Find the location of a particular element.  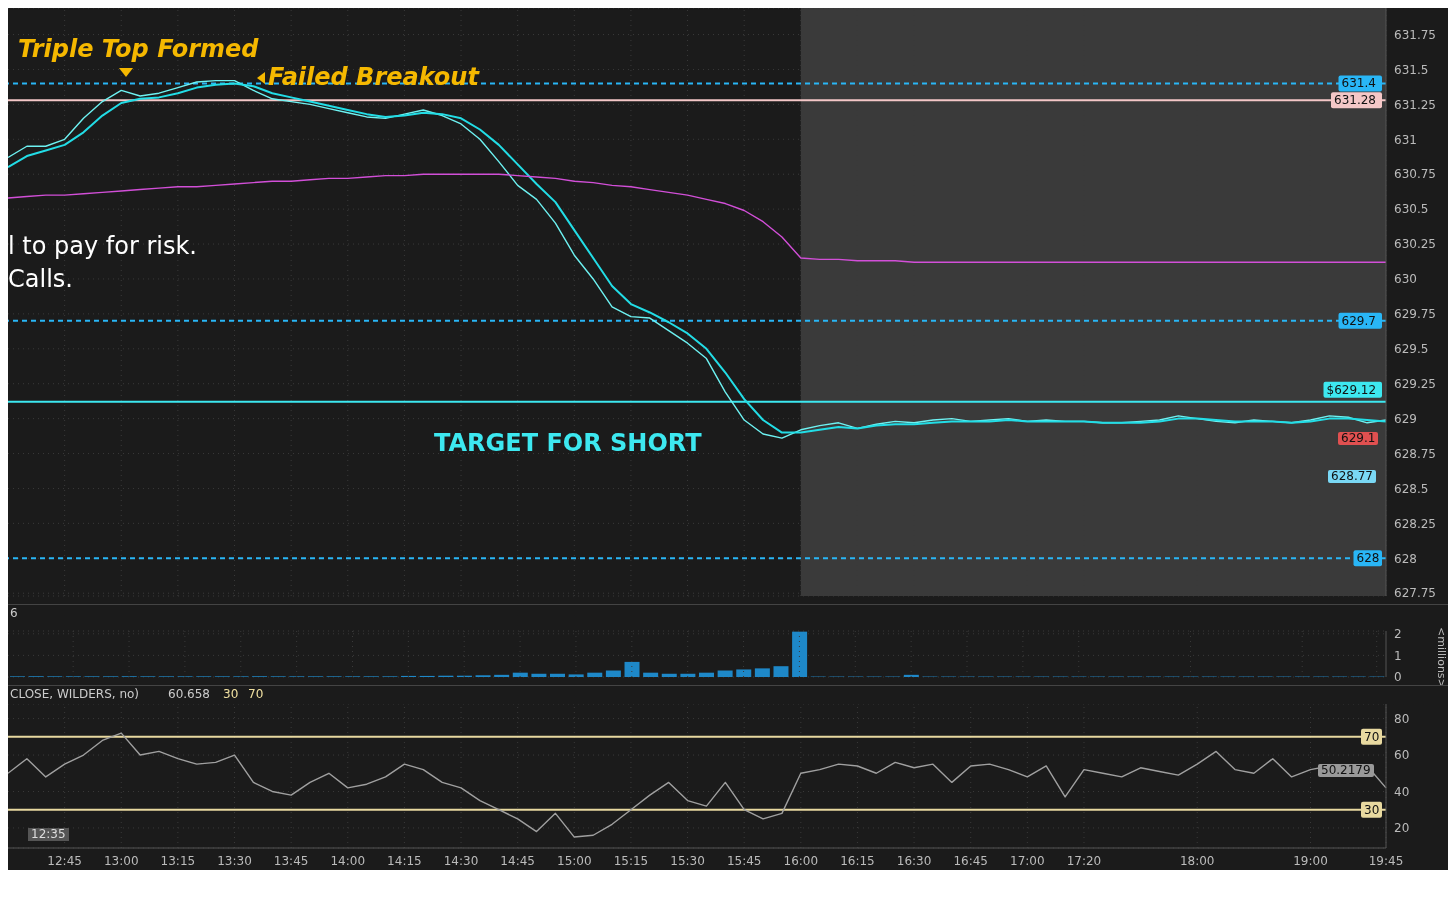

y-tick-label: 631.25 is located at coordinates (1415, 104).